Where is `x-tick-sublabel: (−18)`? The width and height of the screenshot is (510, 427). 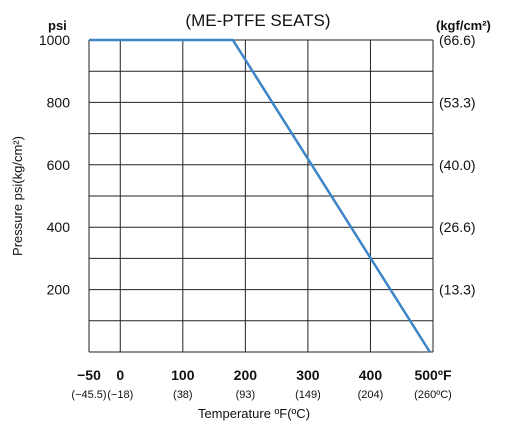 x-tick-sublabel: (−18) is located at coordinates (120, 395).